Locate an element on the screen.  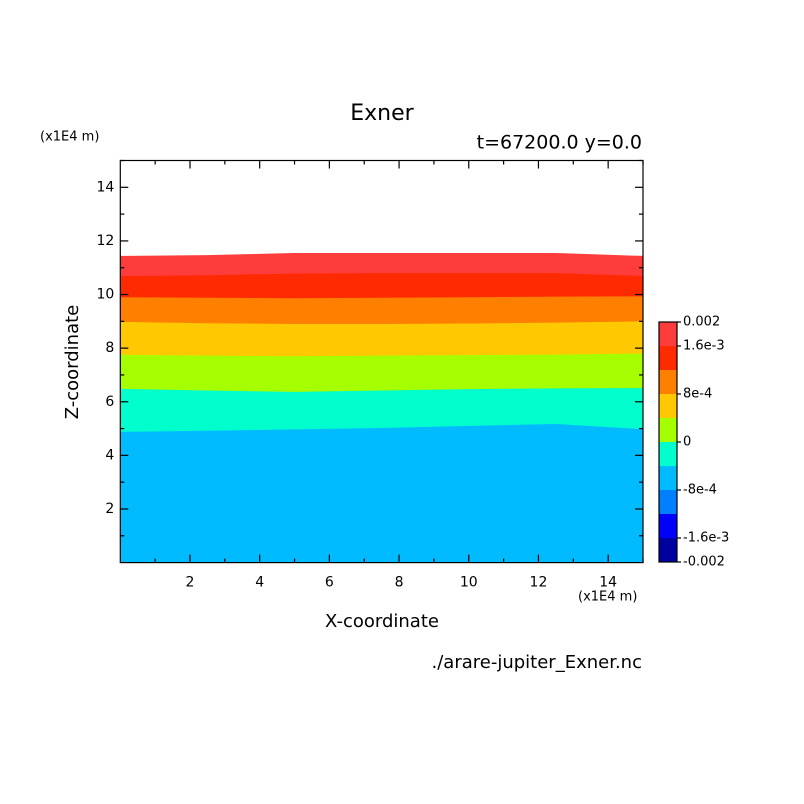
y-unit: (x1E4 m) is located at coordinates (69, 137).